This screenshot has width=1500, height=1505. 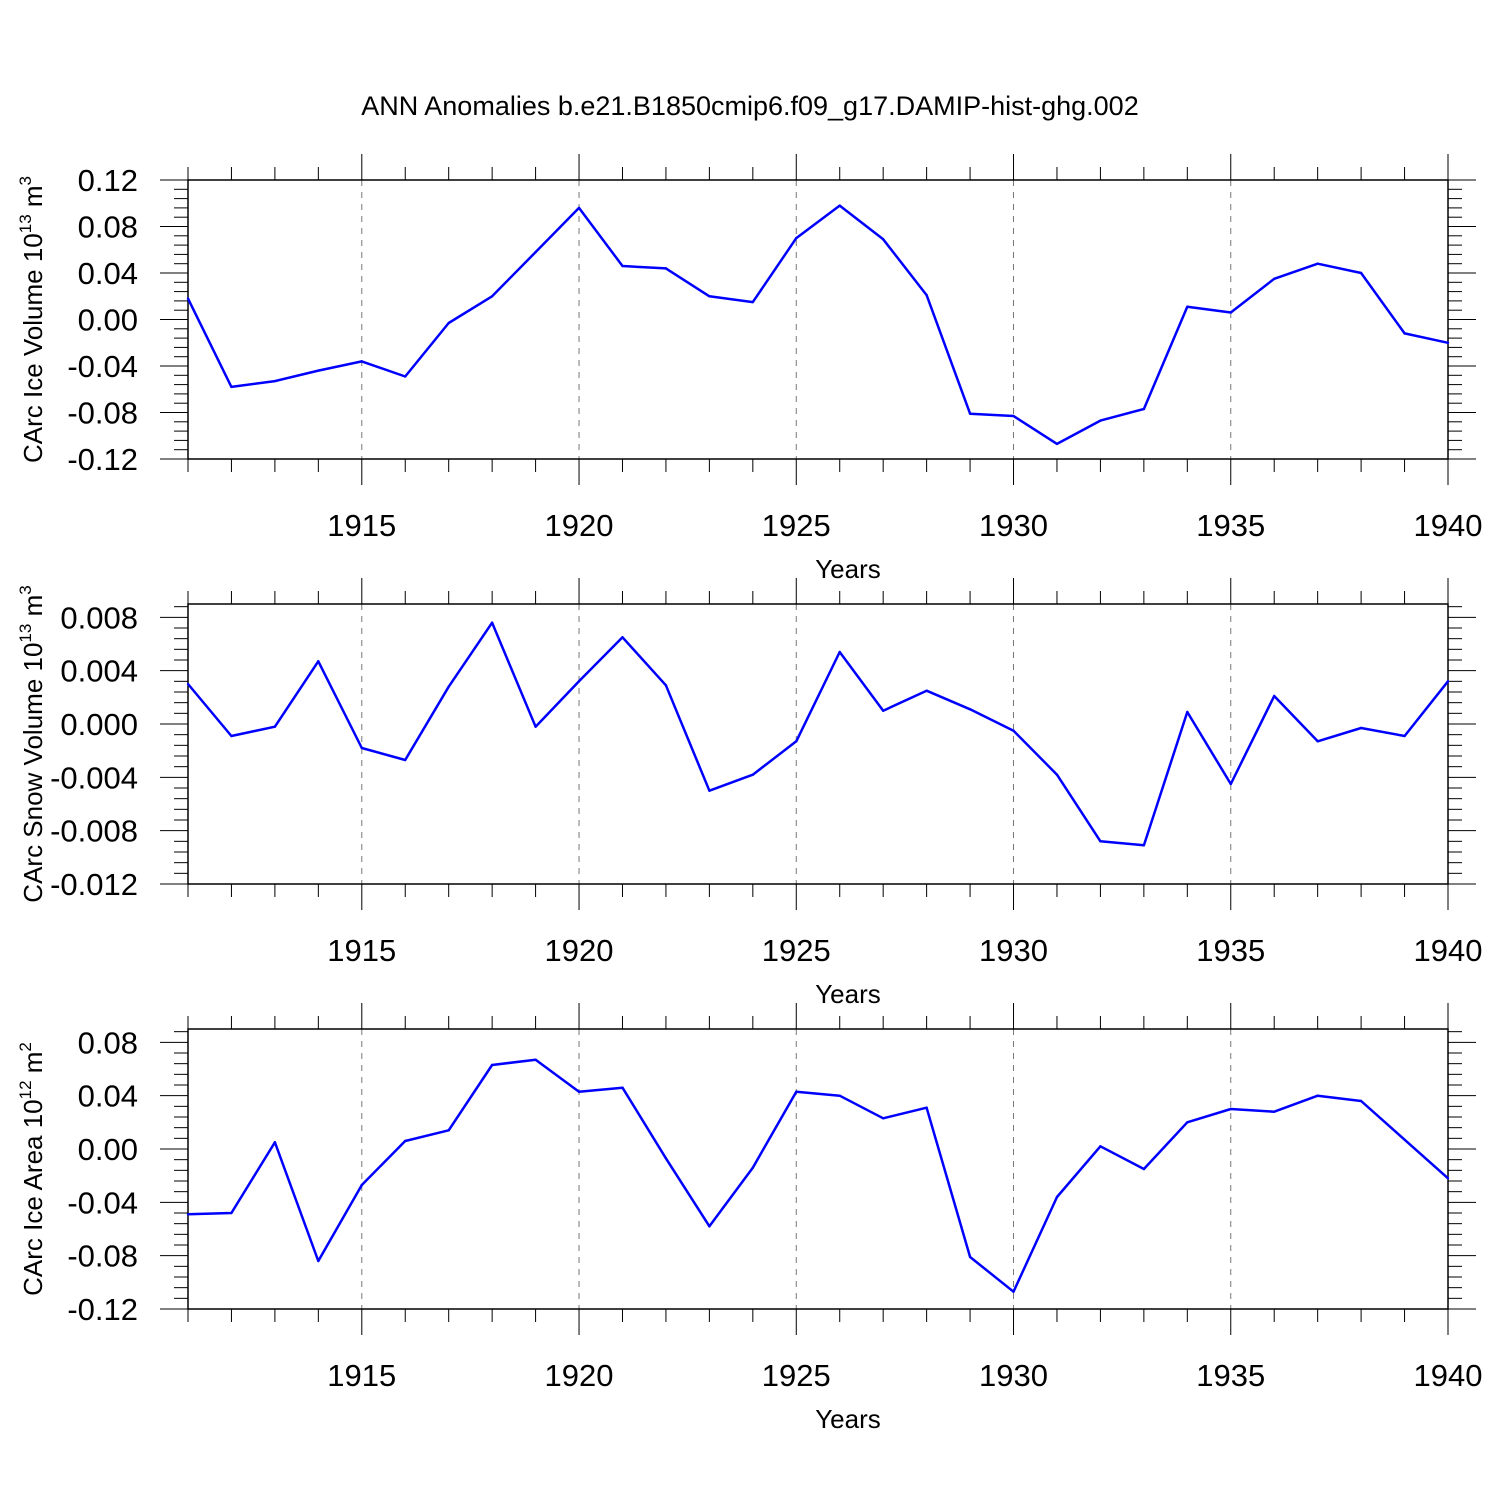 What do you see at coordinates (102, 1309) in the screenshot?
I see `y-tick-label: -0.12` at bounding box center [102, 1309].